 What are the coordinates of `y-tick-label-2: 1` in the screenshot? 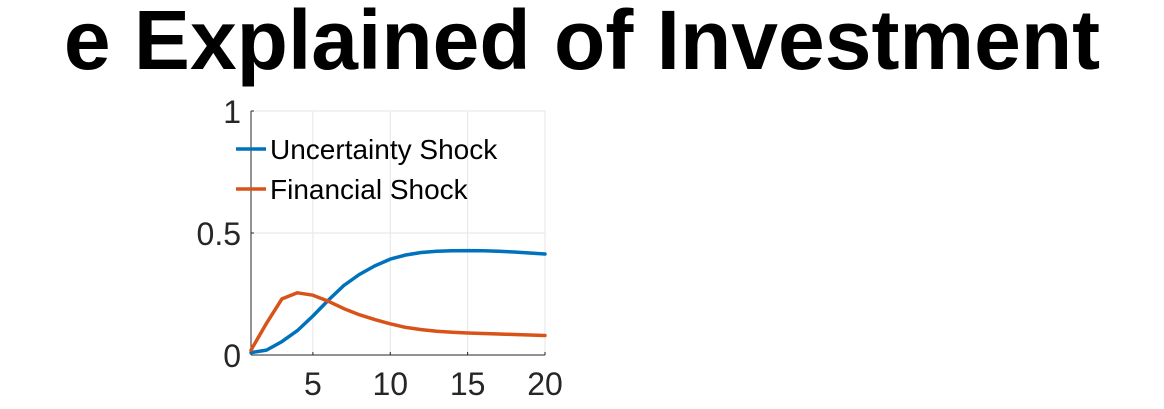 It's located at (232, 112).